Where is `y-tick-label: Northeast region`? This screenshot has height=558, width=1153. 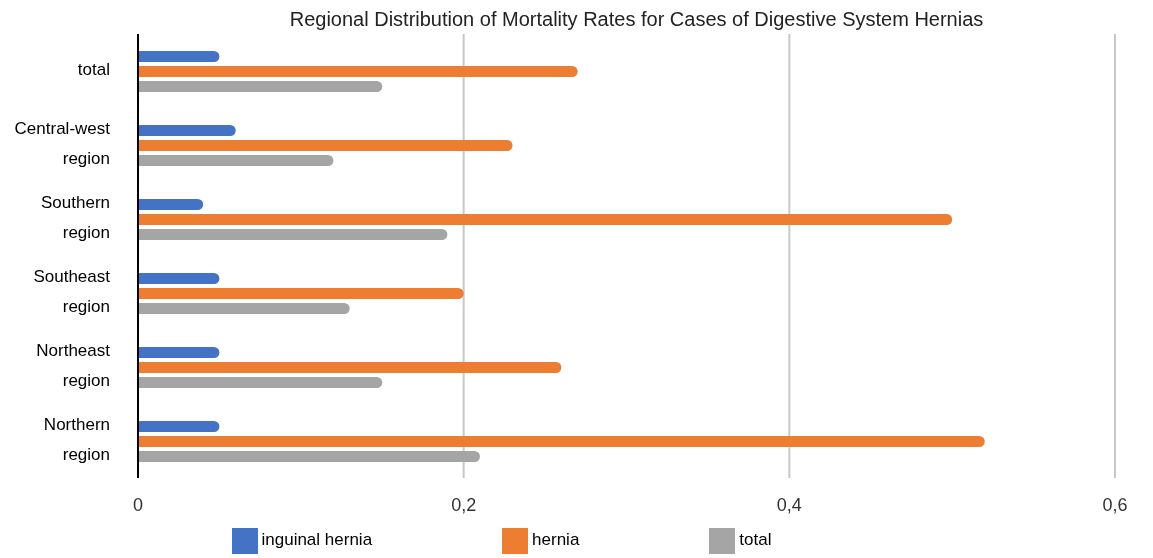 y-tick-label: Northeast region is located at coordinates (73, 366).